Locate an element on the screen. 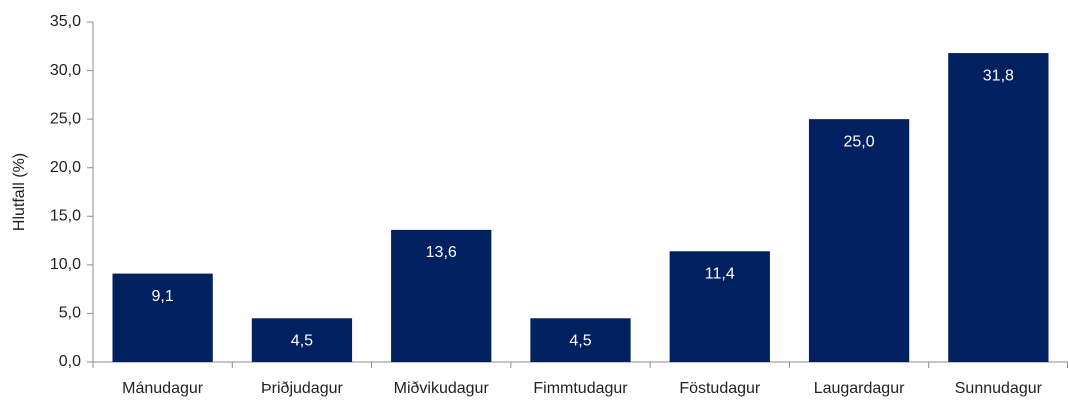  data-label: 31,8 is located at coordinates (998, 75).